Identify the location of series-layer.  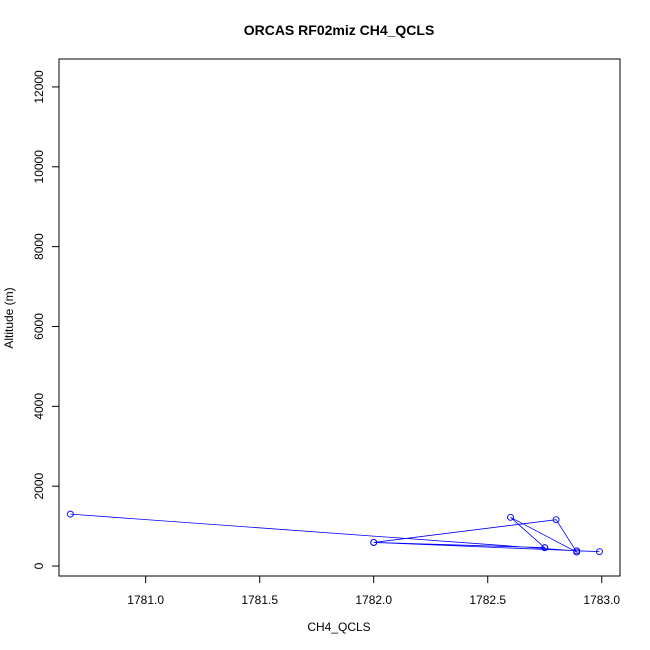
(334, 533).